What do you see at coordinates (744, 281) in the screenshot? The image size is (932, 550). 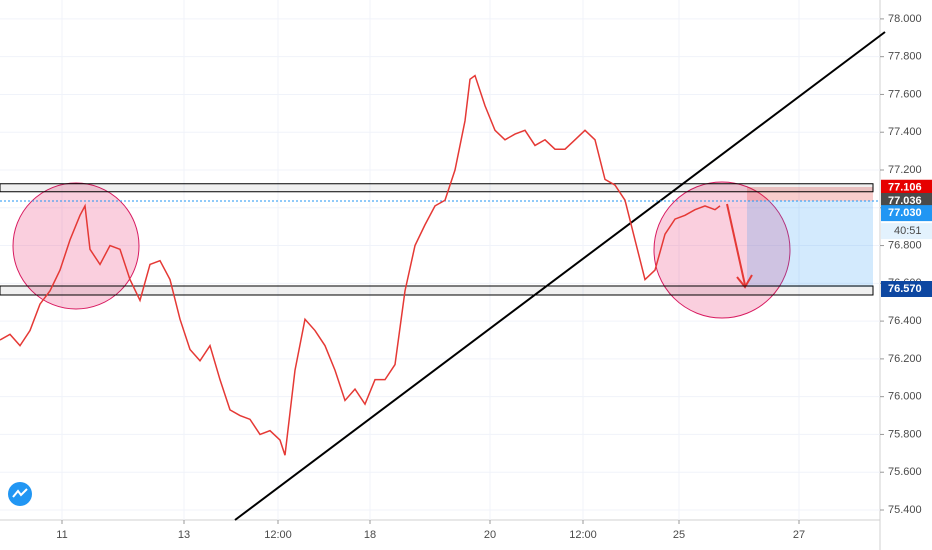 I see `arrow-head` at bounding box center [744, 281].